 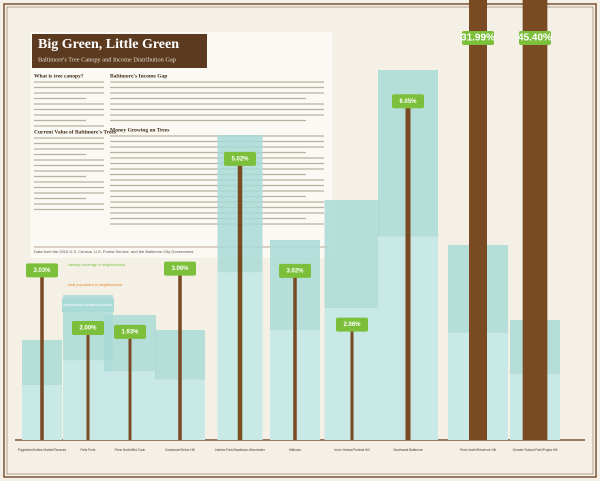 I want to click on canopy-label: 6.05%, so click(x=408, y=102).